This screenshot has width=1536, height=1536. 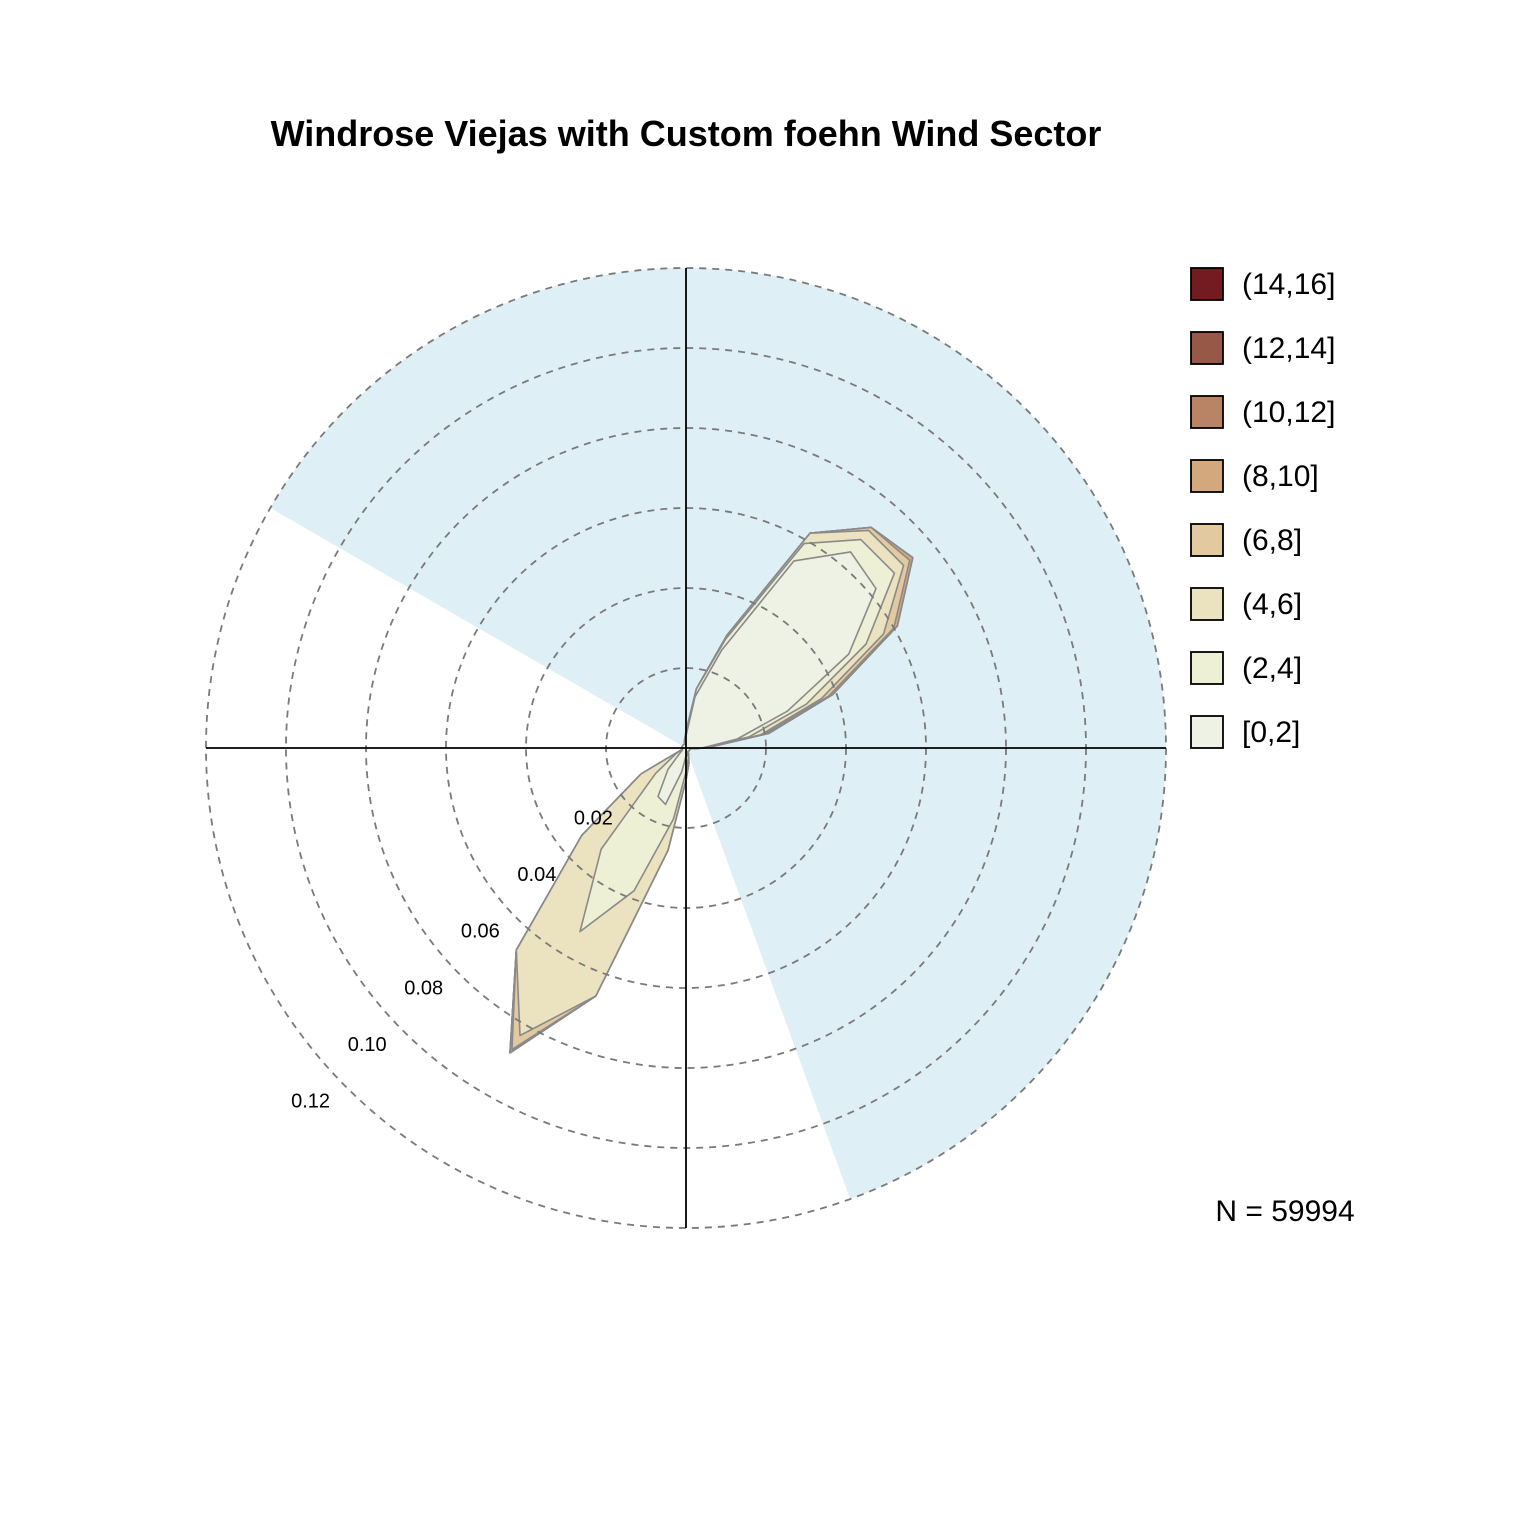 I want to click on ring-label-0: 0.02, so click(x=593, y=819).